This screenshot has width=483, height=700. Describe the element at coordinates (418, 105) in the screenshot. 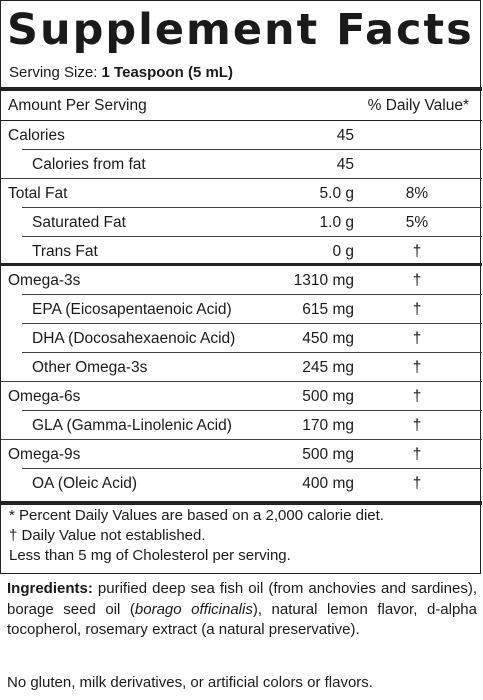

I see `daily-value-header: % Daily Value*` at that location.